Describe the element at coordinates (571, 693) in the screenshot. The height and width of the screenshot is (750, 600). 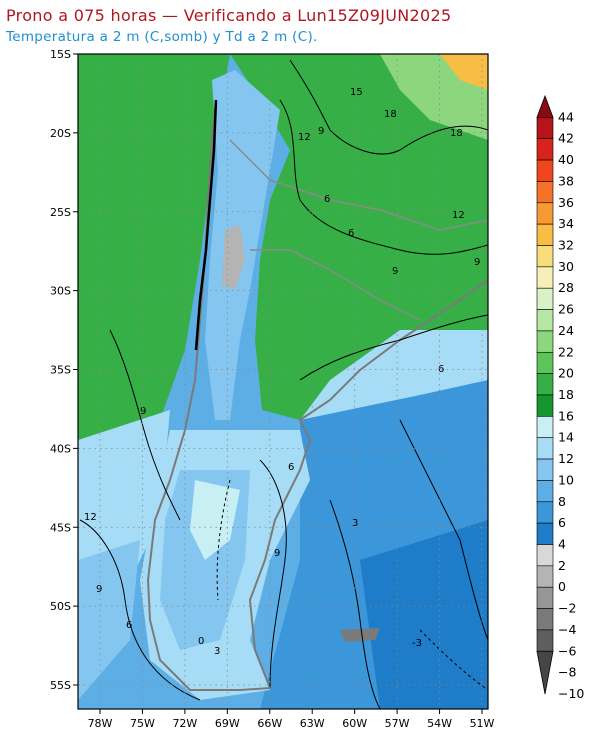
I see `colorbar-label: −10` at that location.